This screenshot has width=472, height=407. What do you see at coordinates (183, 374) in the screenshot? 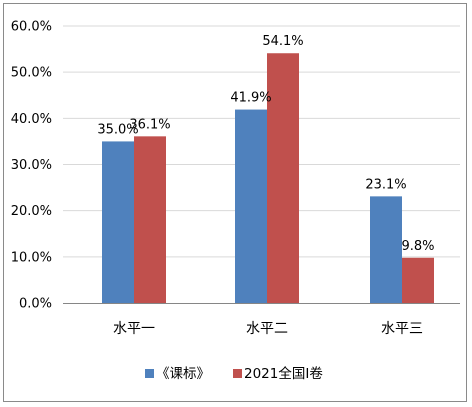
I see `legend-label: 《课标》` at bounding box center [183, 374].